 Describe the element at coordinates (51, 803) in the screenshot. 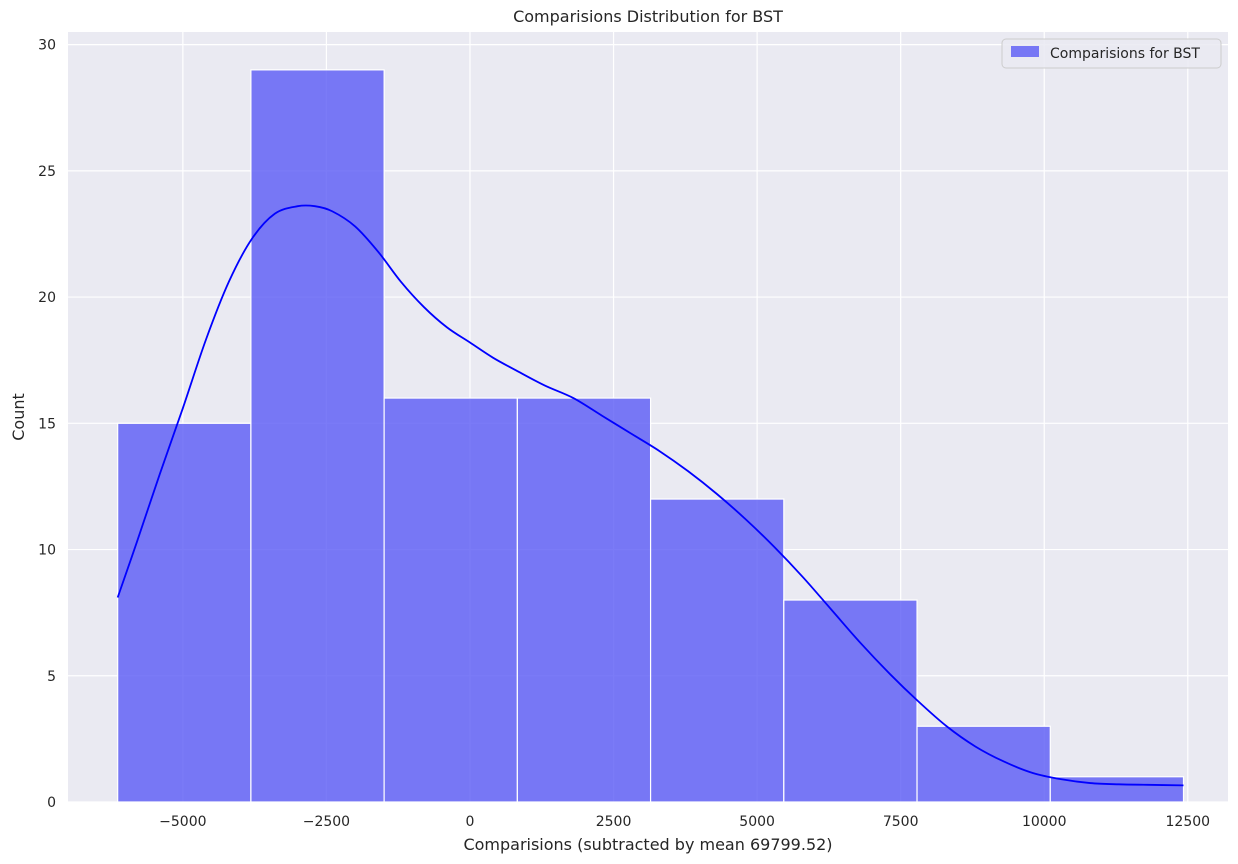

I see `y-tick-label: 0` at that location.